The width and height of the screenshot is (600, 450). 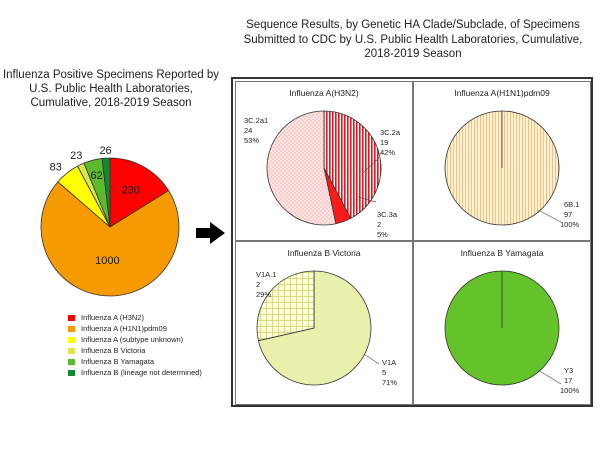 I want to click on slice-v1a1, so click(x=285, y=306).